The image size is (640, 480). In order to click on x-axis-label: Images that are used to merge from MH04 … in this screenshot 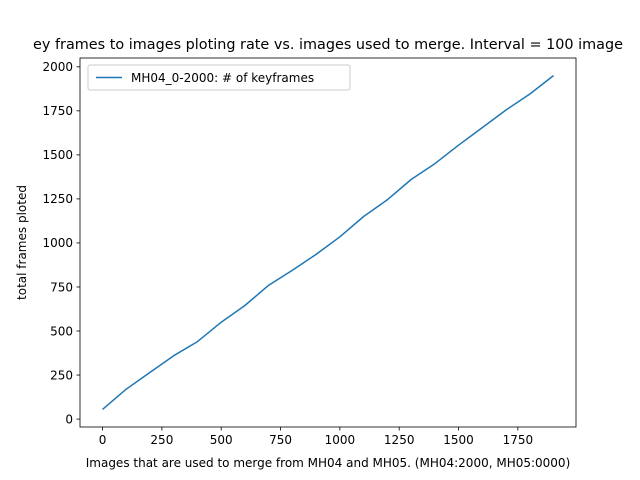, I will do `click(328, 463)`.